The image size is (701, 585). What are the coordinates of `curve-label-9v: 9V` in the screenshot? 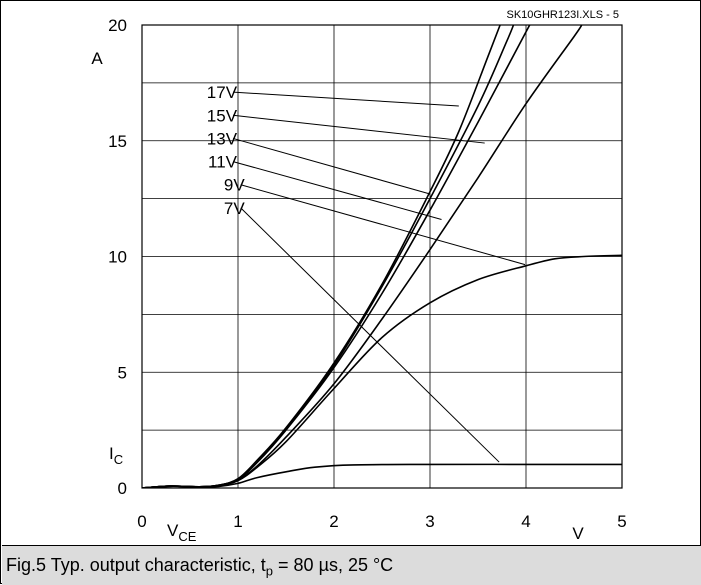 It's located at (234, 185).